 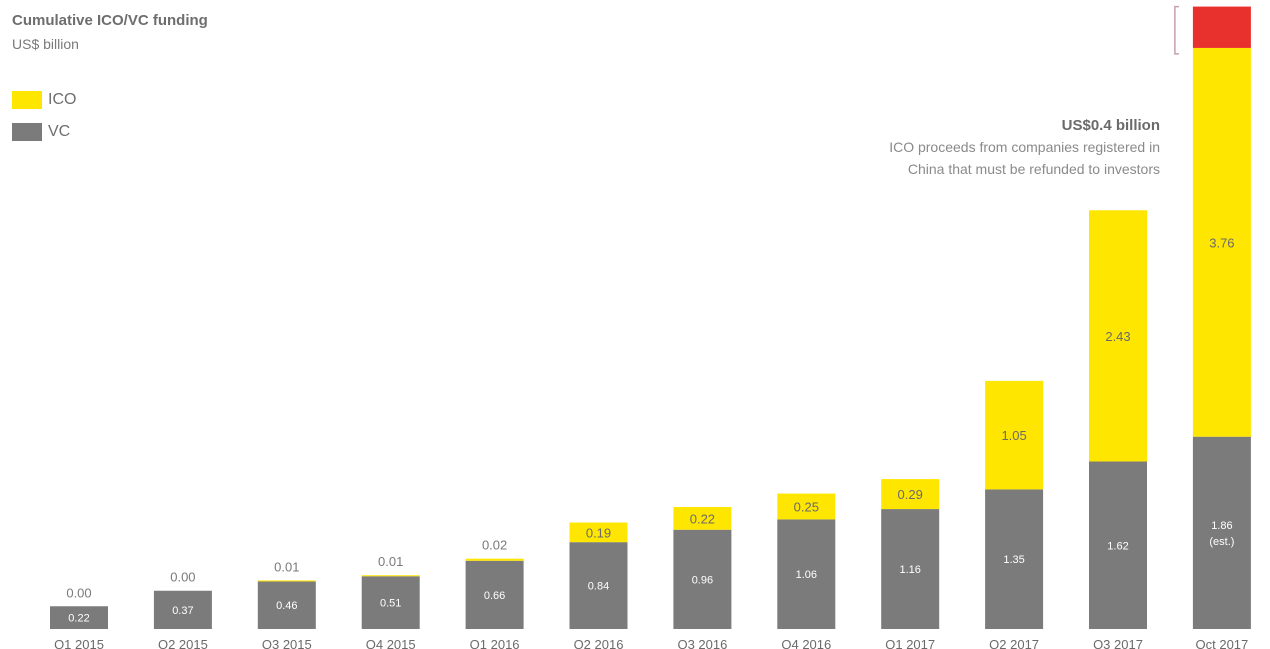 I want to click on bar-label-vc-suffix: (est.), so click(x=1221, y=542).